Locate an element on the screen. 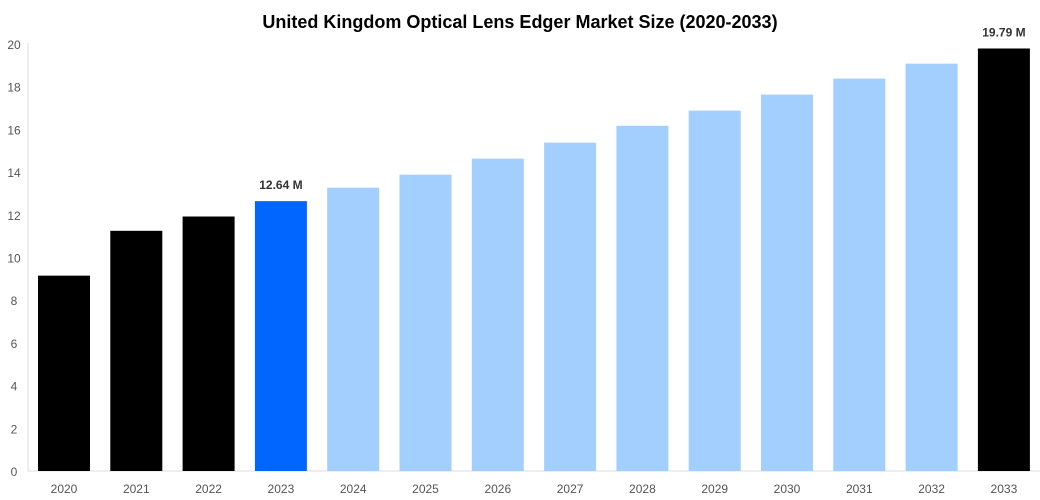 The height and width of the screenshot is (500, 1040). bar-2028 is located at coordinates (642, 298).